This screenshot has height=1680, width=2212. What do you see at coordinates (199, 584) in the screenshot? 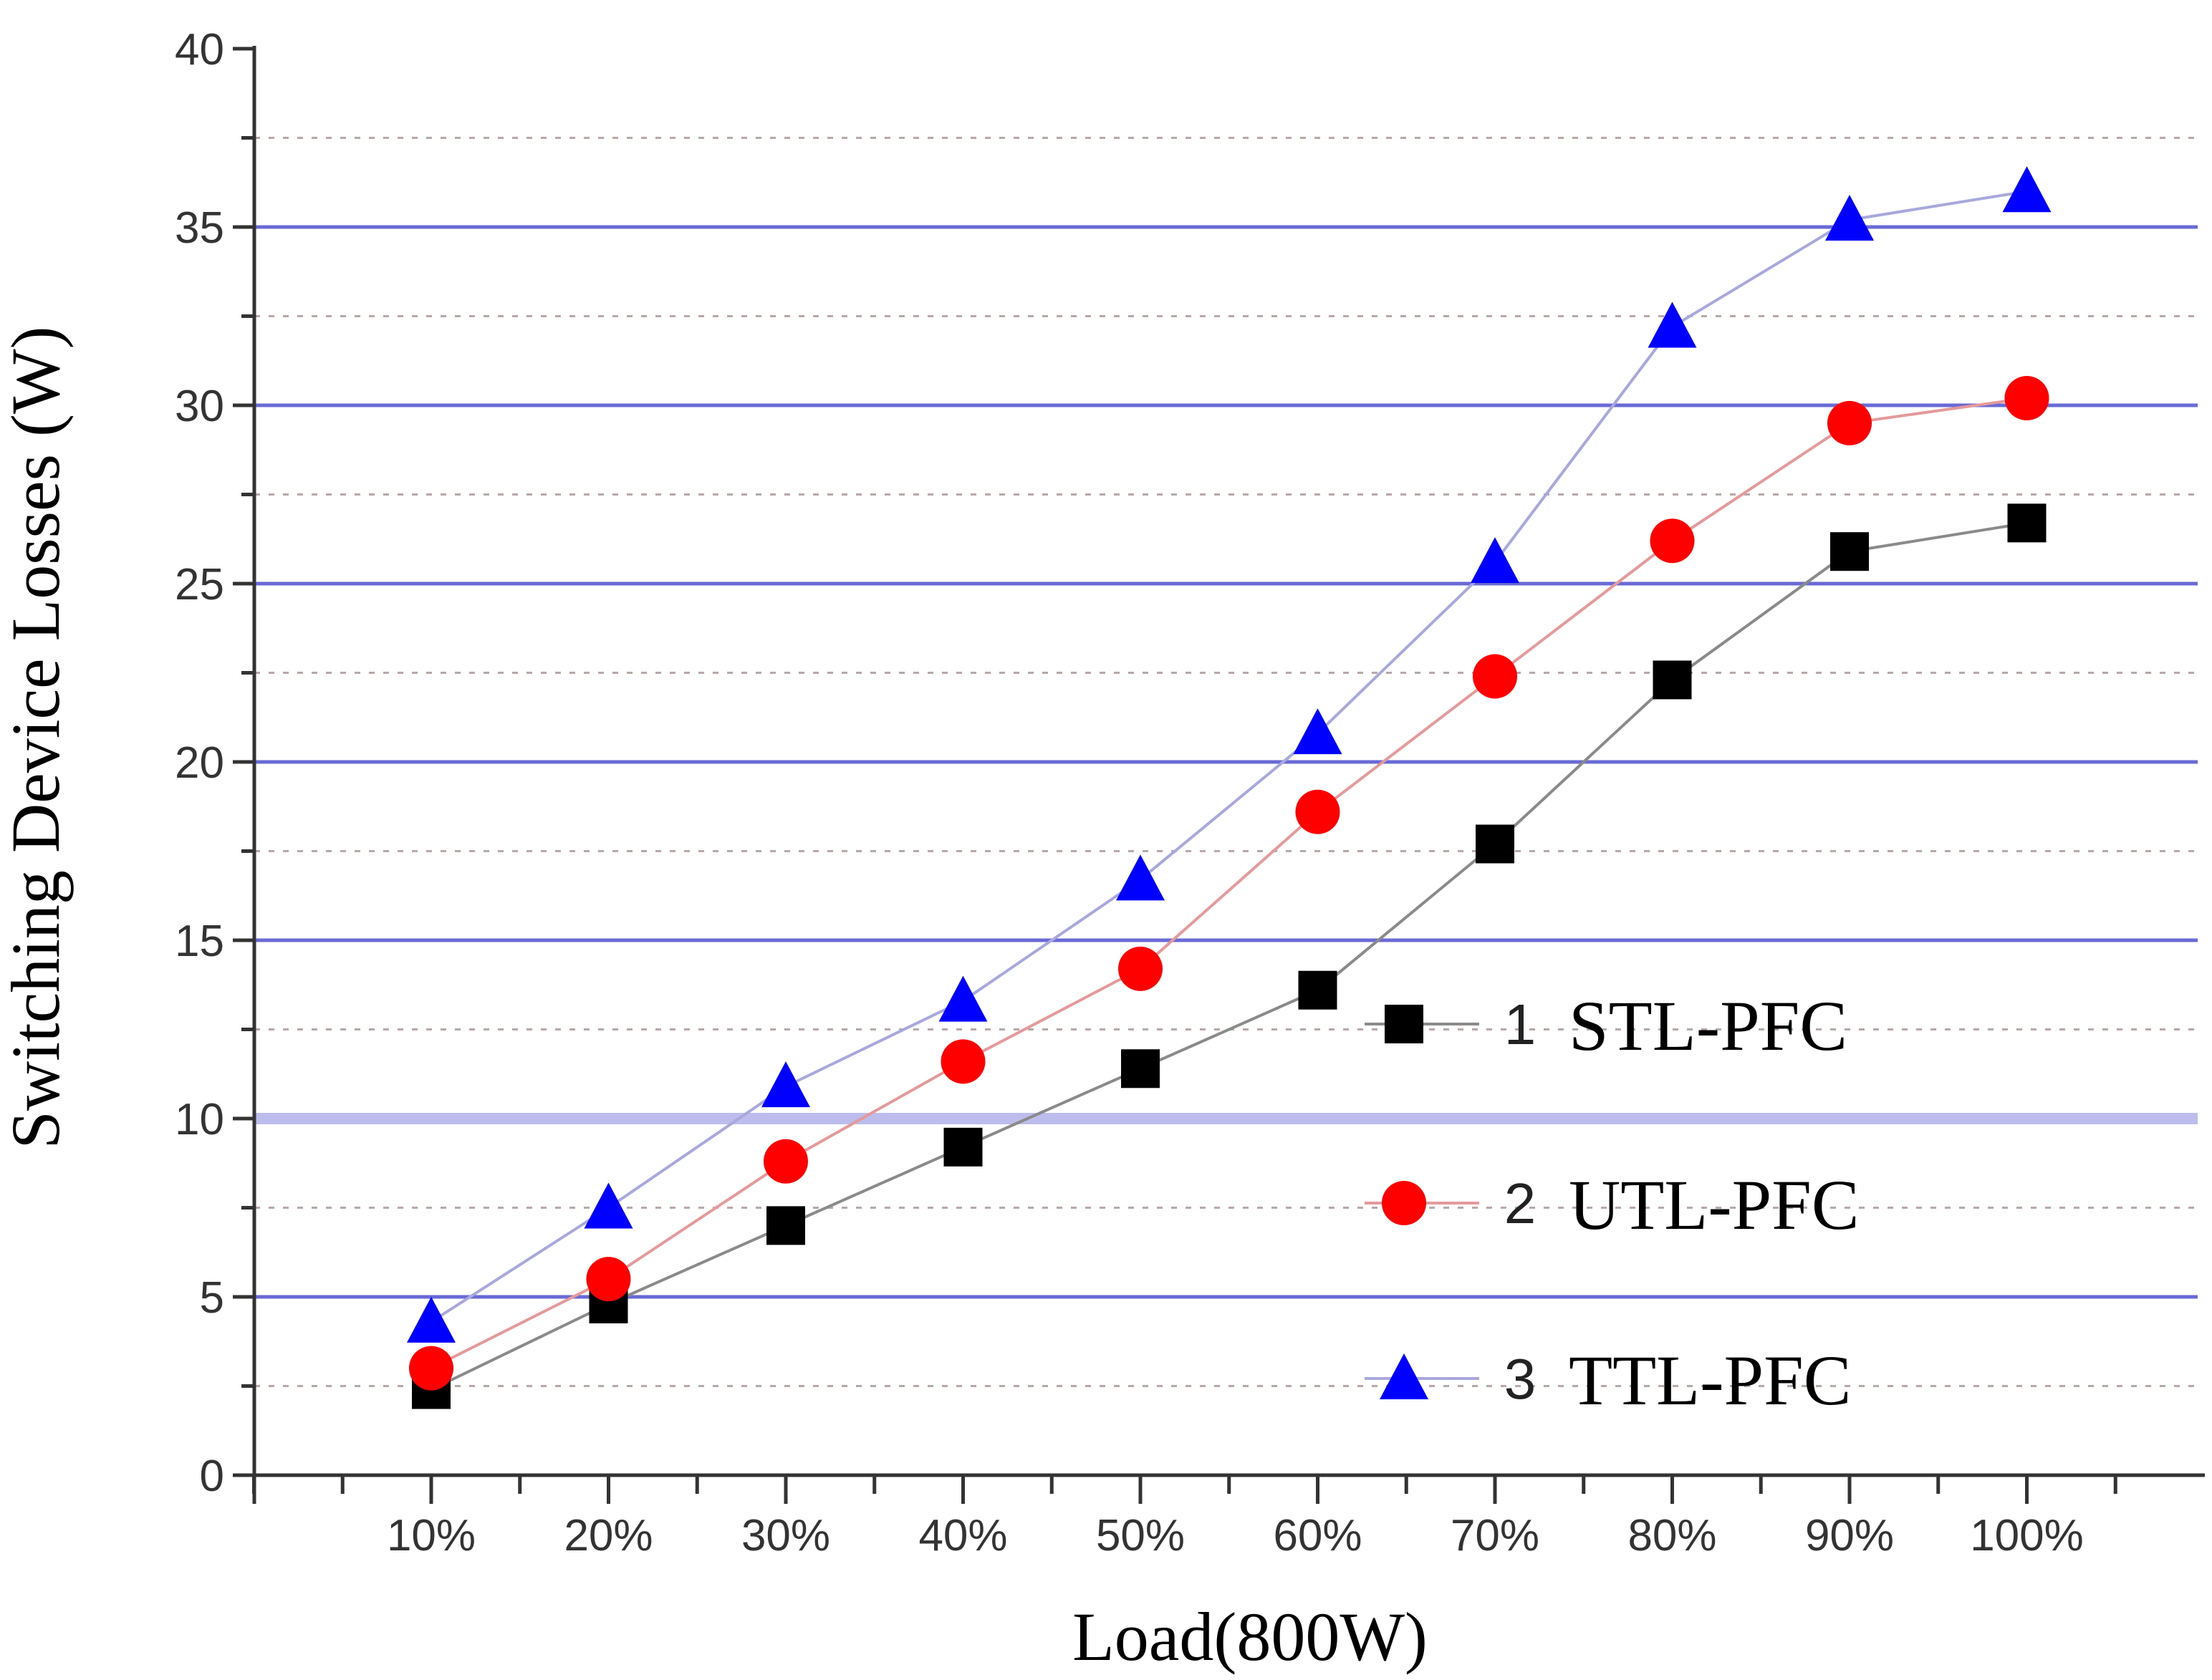
I see `y-tick-label: 25` at bounding box center [199, 584].